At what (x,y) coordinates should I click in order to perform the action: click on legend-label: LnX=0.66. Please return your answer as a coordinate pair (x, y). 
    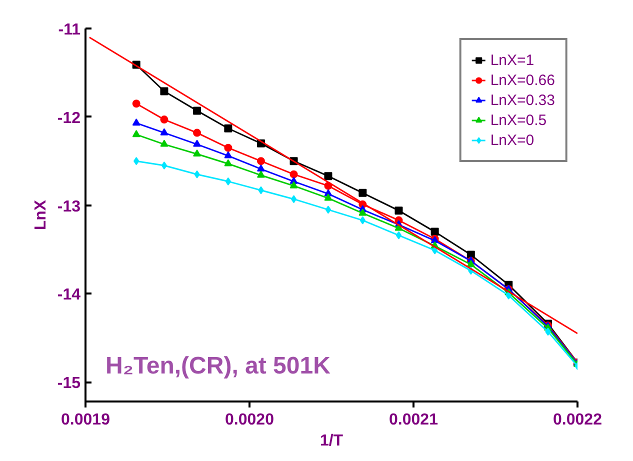
    Looking at the image, I should click on (522, 80).